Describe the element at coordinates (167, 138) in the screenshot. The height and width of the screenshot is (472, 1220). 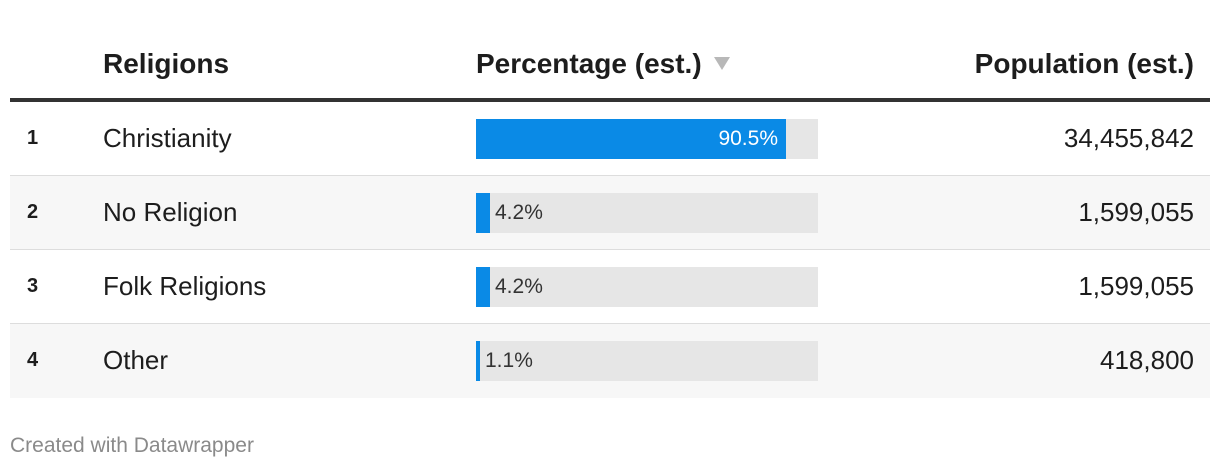
I see `row-religion-name: Christianity` at that location.